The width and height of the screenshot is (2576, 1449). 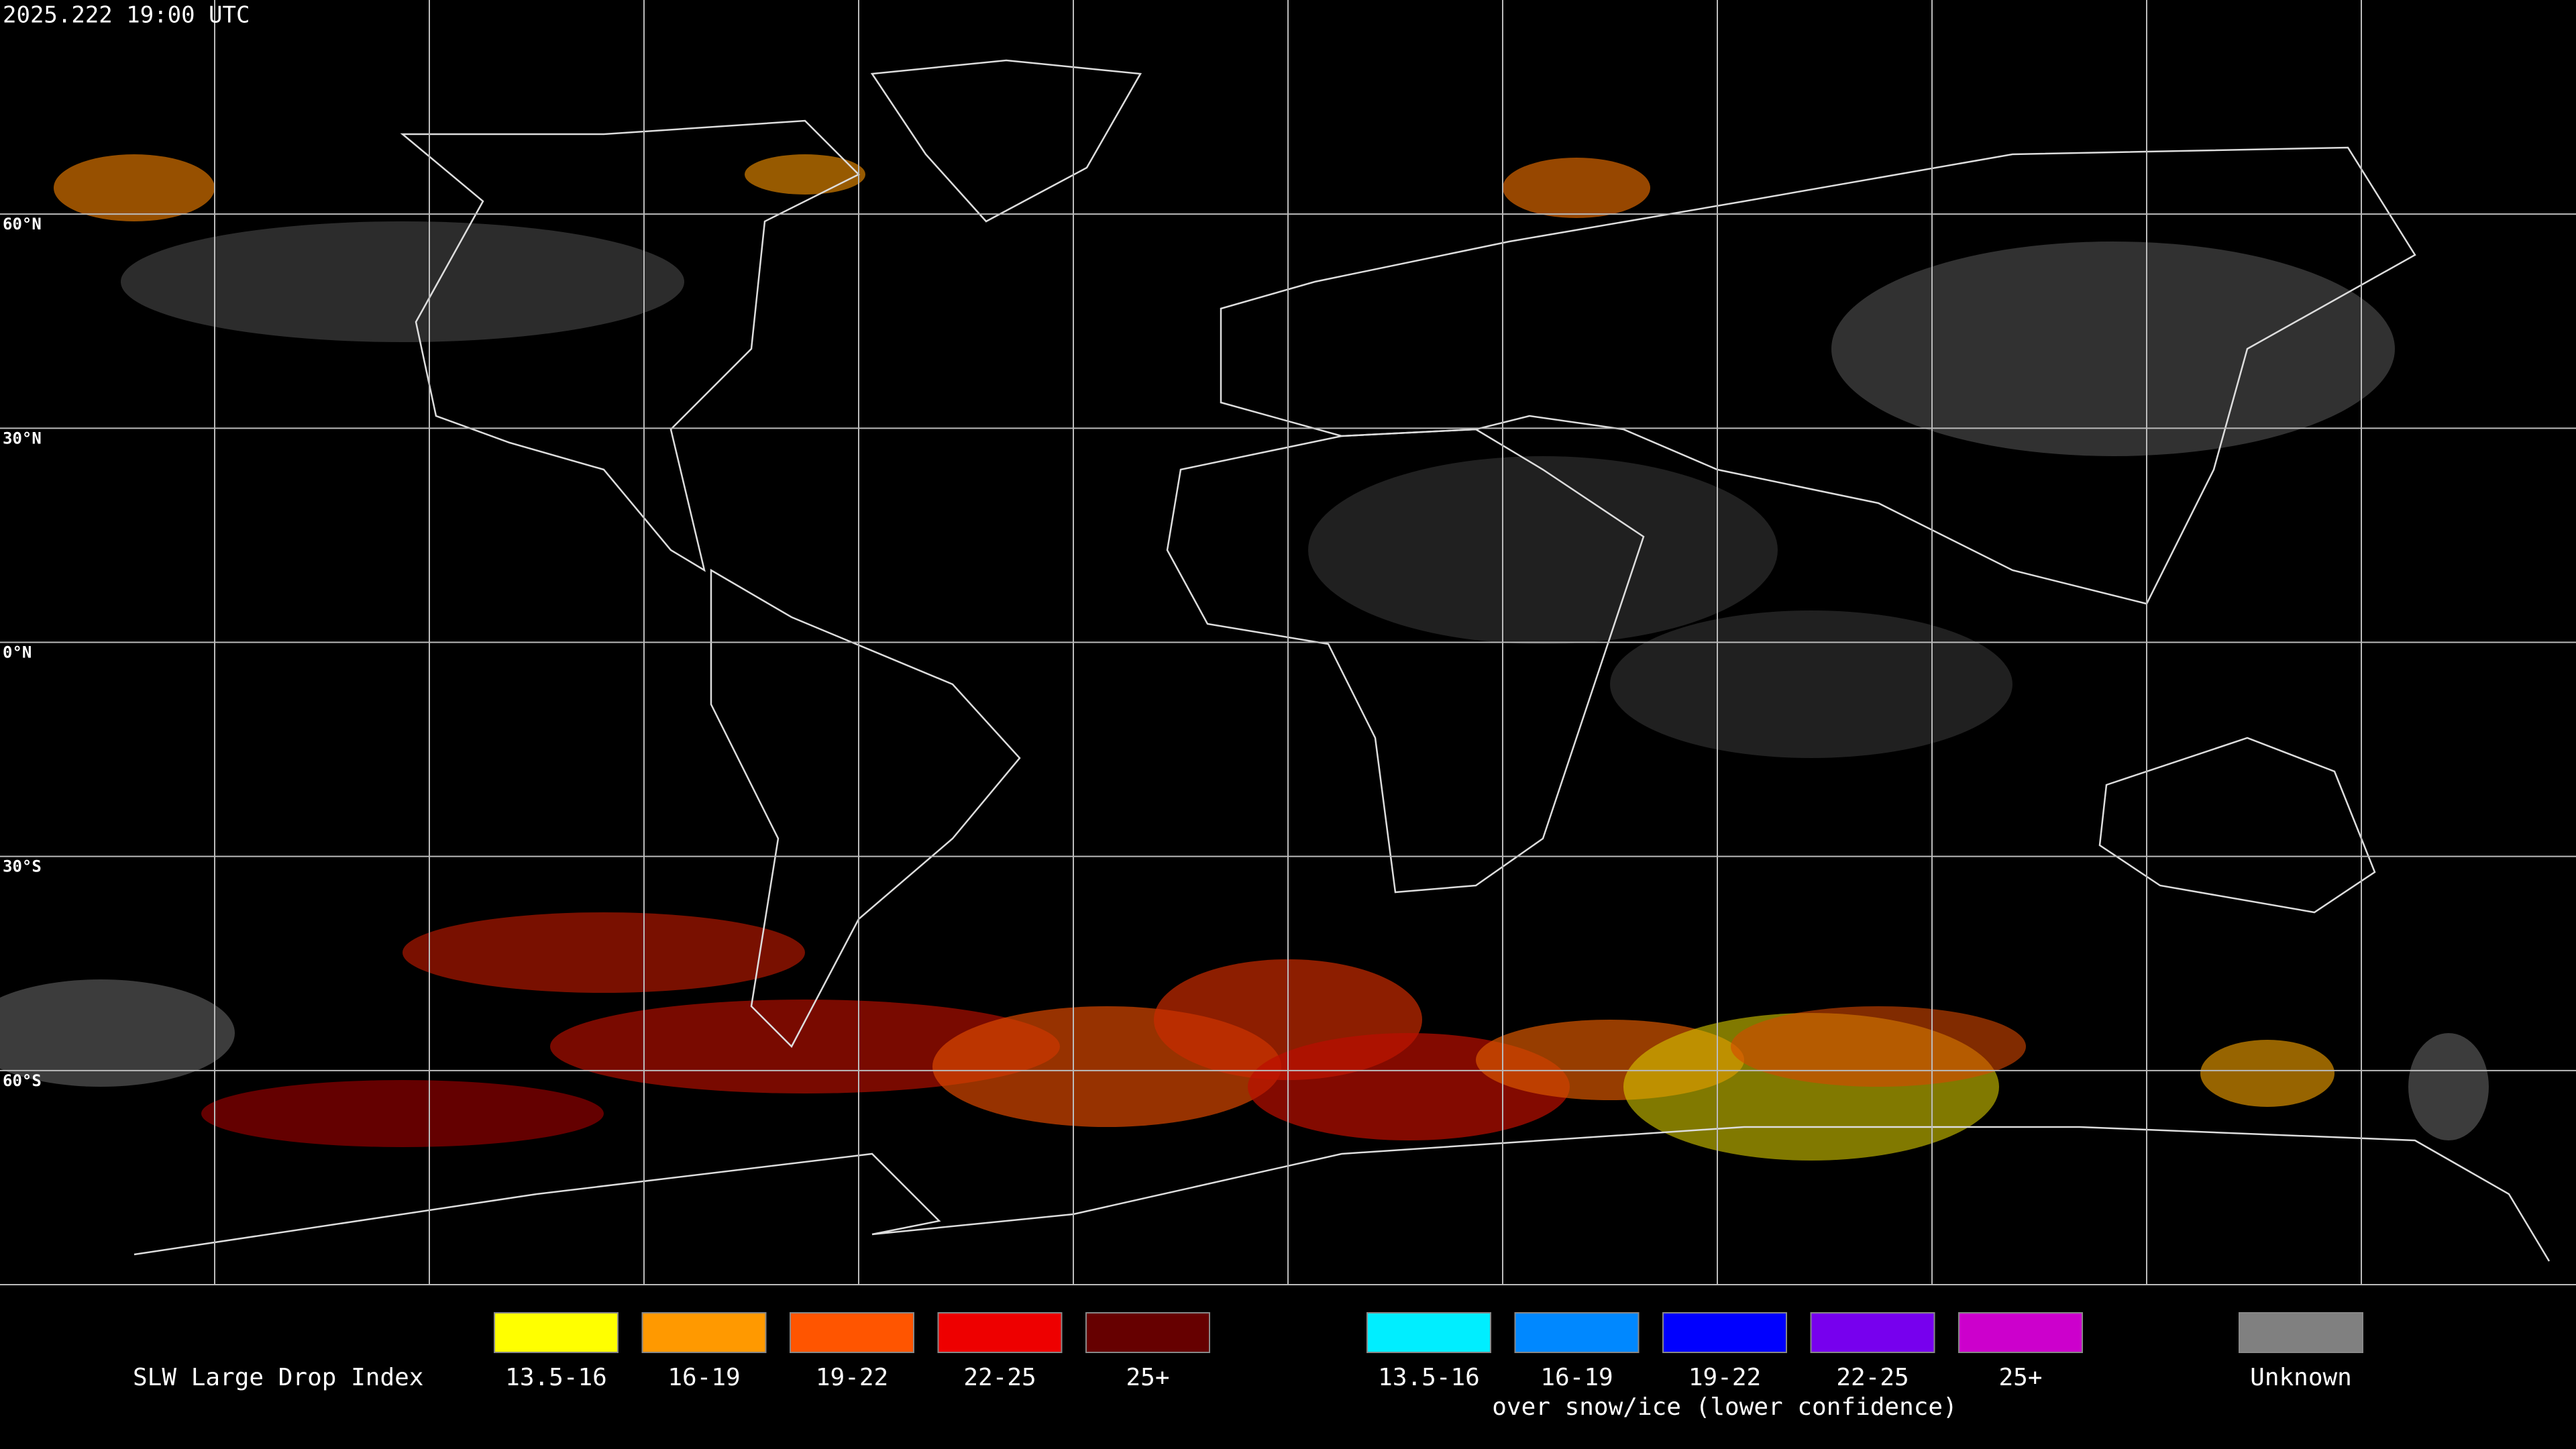 What do you see at coordinates (22, 224) in the screenshot?
I see `latitude-label: 60°N` at bounding box center [22, 224].